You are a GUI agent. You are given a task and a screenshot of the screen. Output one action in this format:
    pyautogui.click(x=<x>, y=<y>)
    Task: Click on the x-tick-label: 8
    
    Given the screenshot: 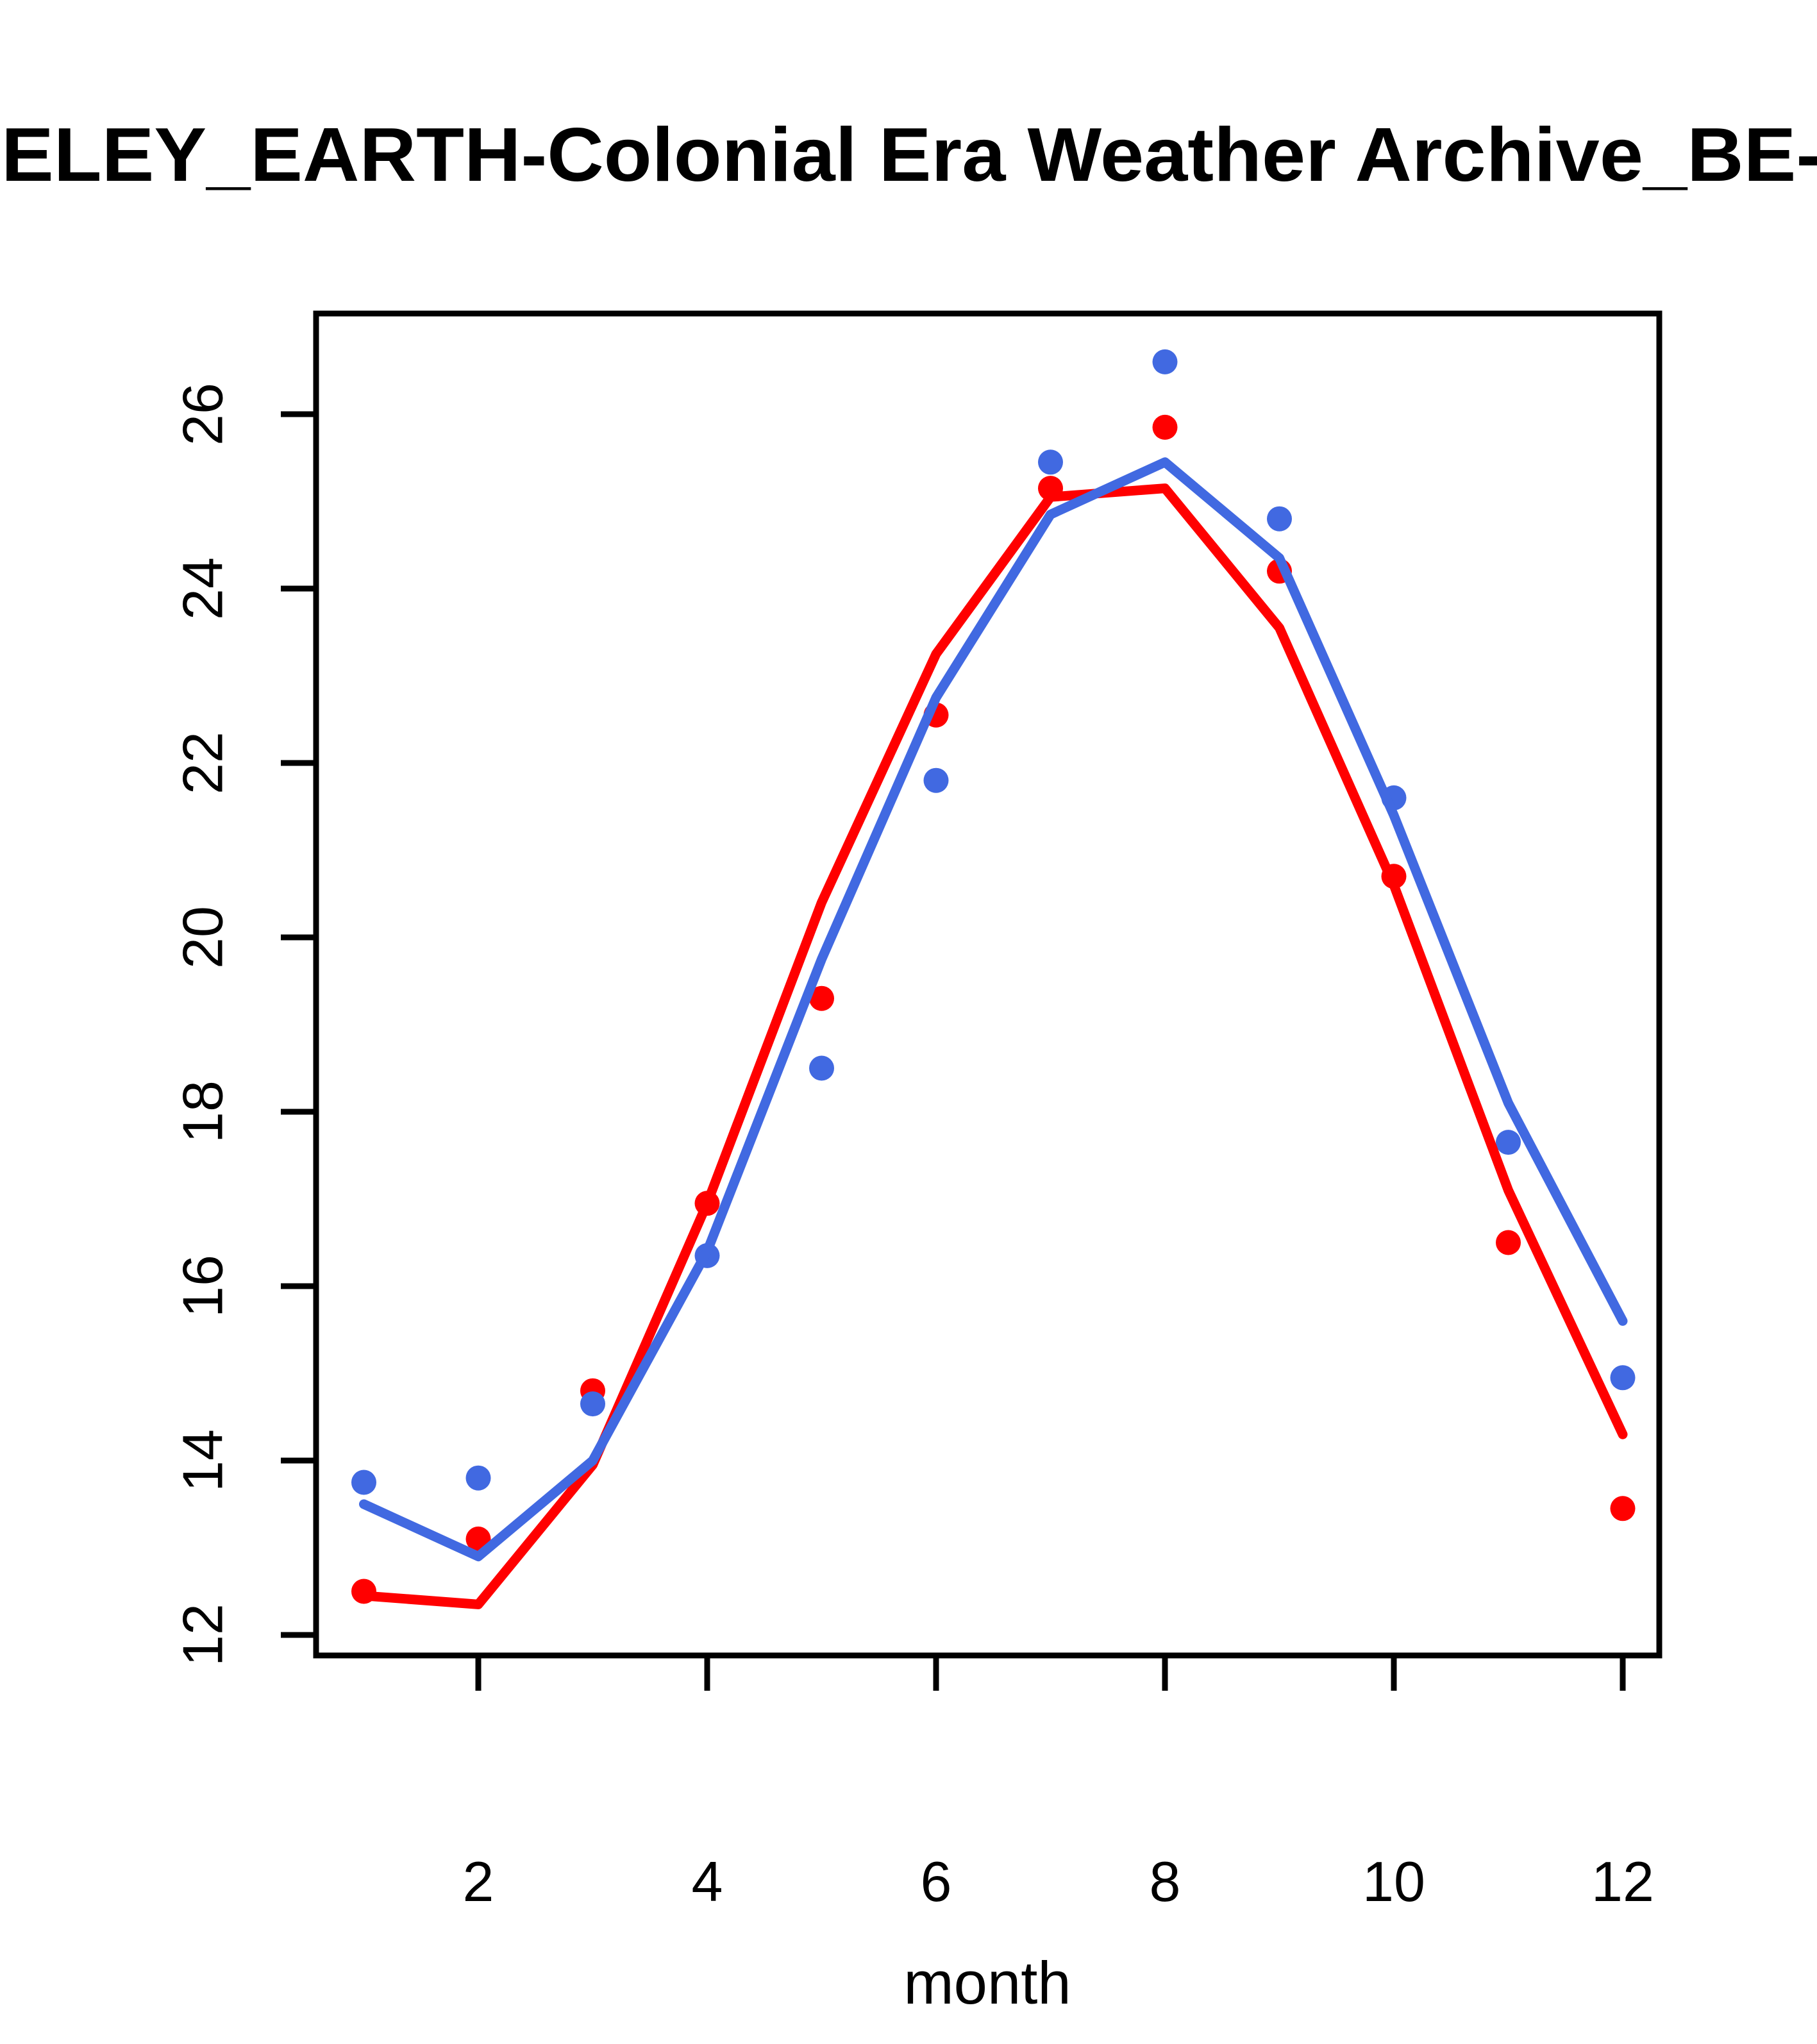 What is the action you would take?
    pyautogui.click(x=1165, y=1881)
    